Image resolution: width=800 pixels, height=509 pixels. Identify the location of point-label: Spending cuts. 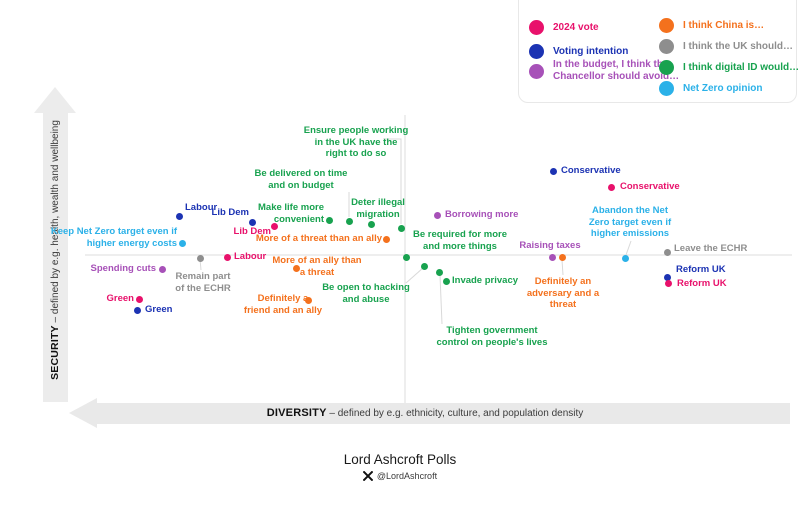
(123, 268).